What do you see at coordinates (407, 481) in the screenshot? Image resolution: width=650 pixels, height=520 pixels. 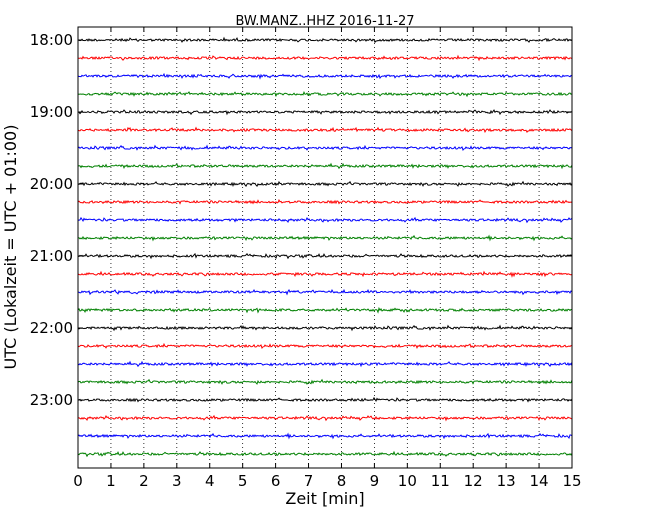 I see `x-tick-label: 10` at bounding box center [407, 481].